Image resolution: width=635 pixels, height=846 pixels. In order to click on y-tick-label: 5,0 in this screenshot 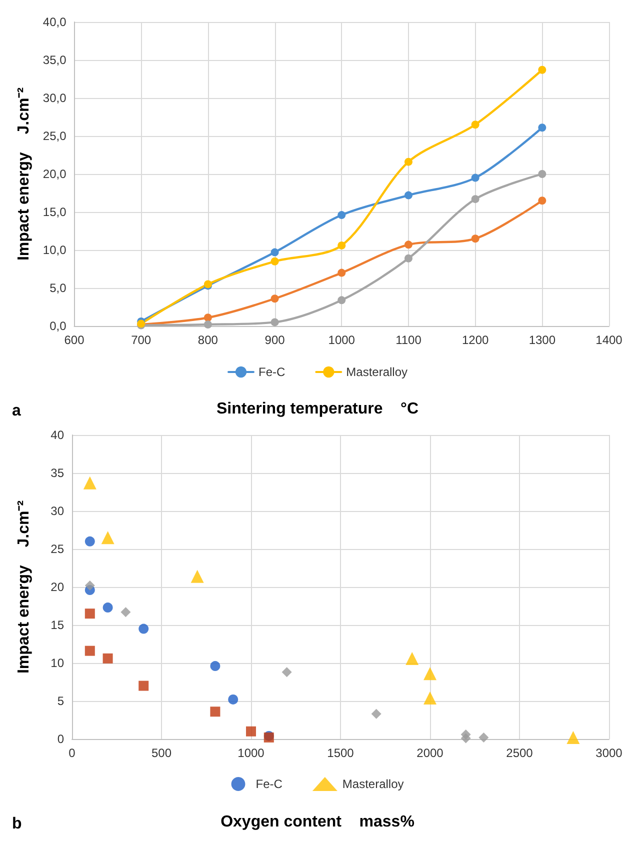, I will do `click(58, 288)`.